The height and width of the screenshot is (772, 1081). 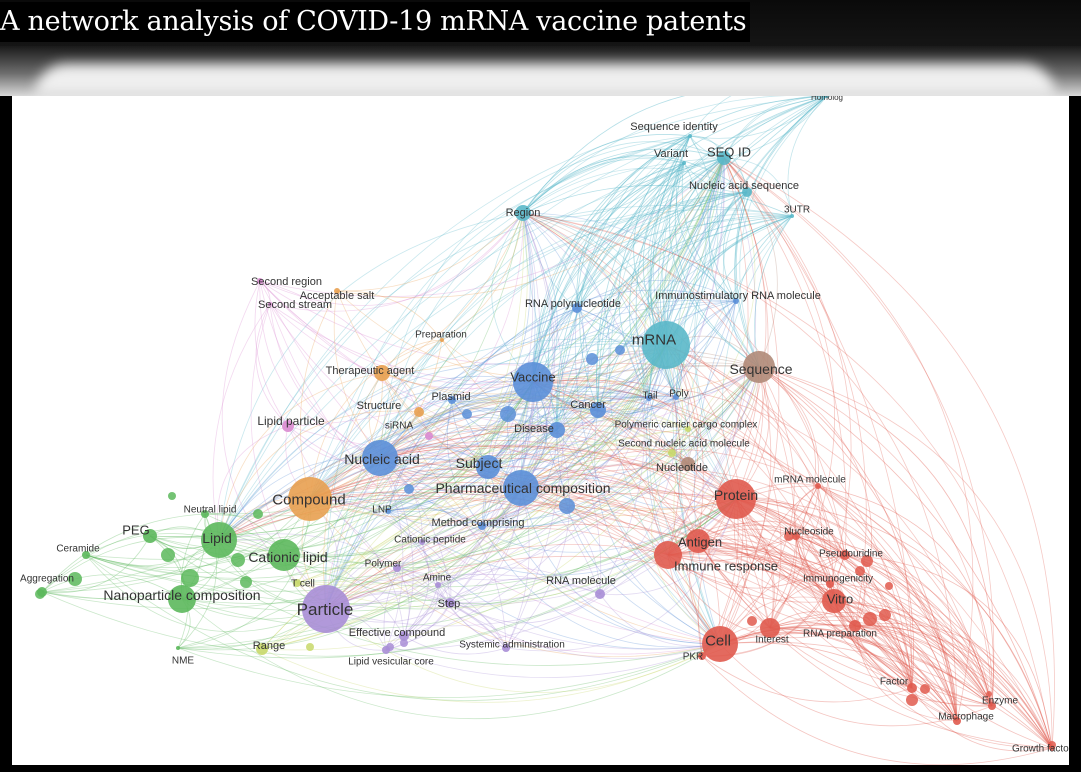 What do you see at coordinates (532, 377) in the screenshot?
I see `label-vaccine: Vaccine` at bounding box center [532, 377].